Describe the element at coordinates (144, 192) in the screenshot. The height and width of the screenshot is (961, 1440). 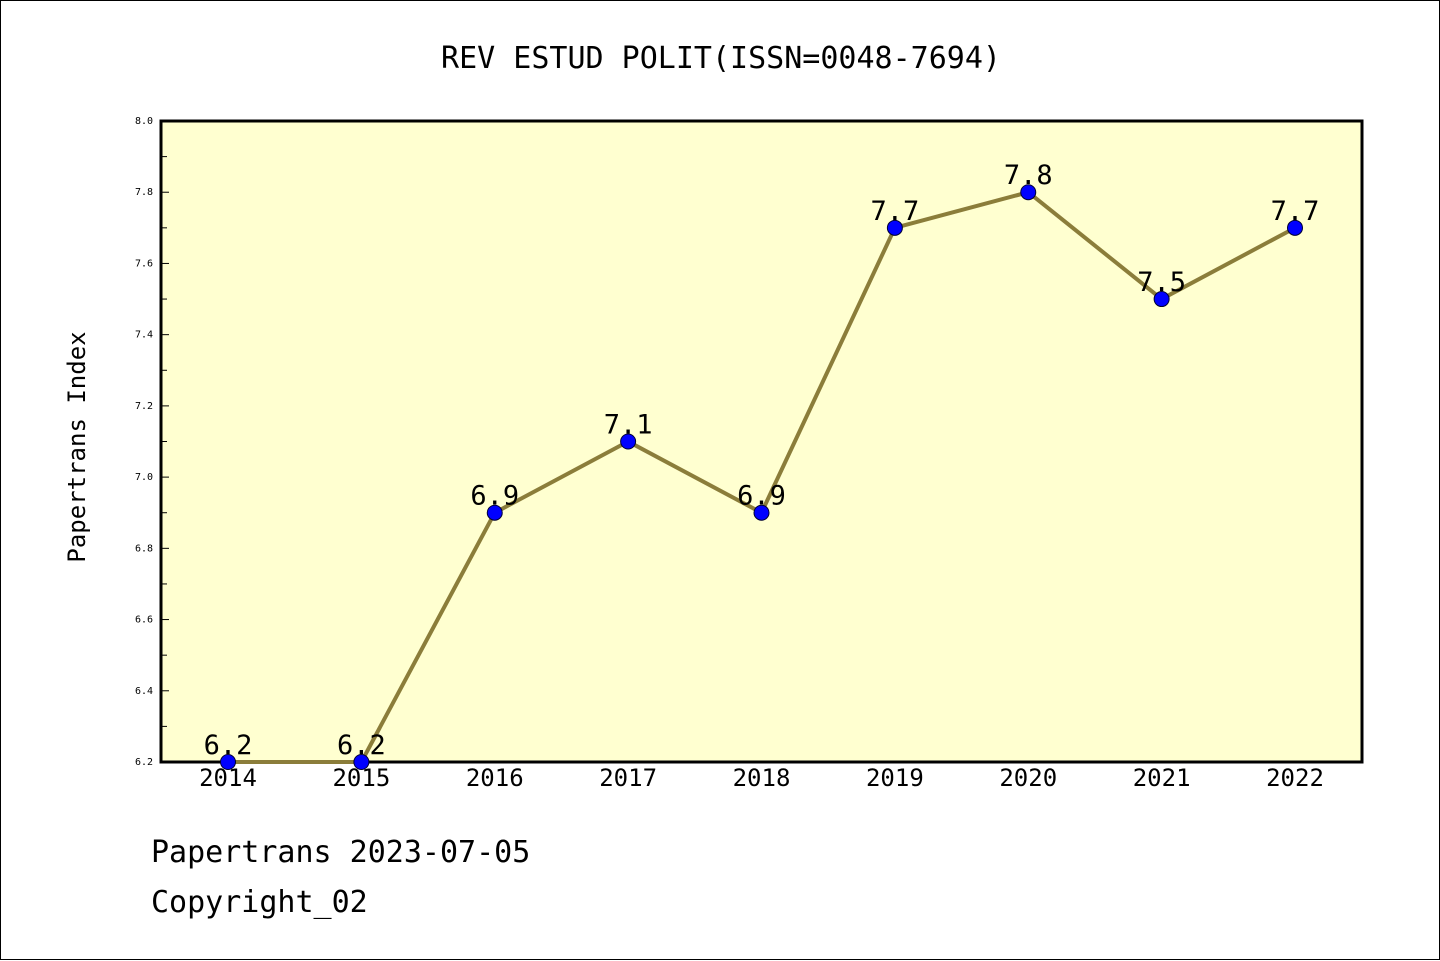
I see `y-tick-label: 7.8` at that location.